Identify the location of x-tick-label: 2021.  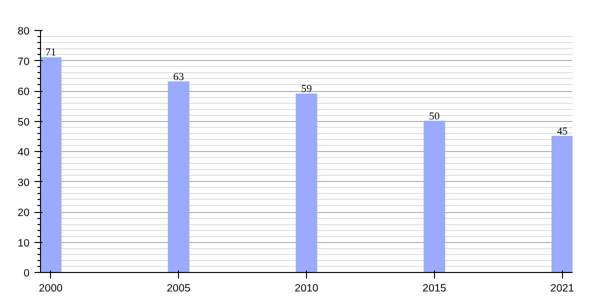
(562, 288).